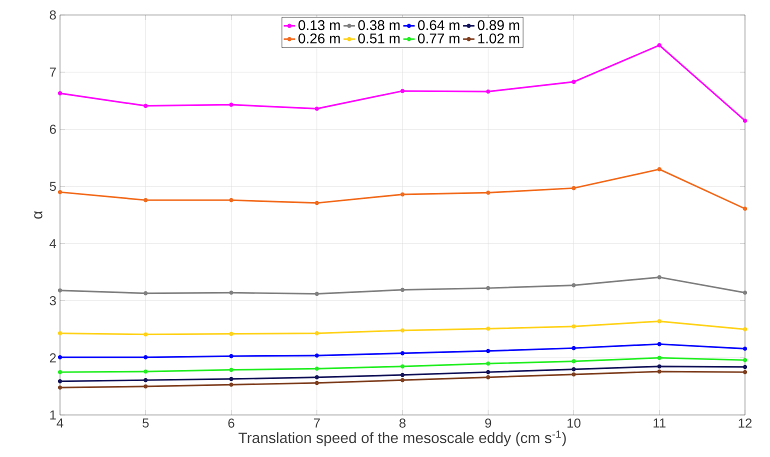  What do you see at coordinates (499, 38) in the screenshot?
I see `legend-label: 1.02 m` at bounding box center [499, 38].